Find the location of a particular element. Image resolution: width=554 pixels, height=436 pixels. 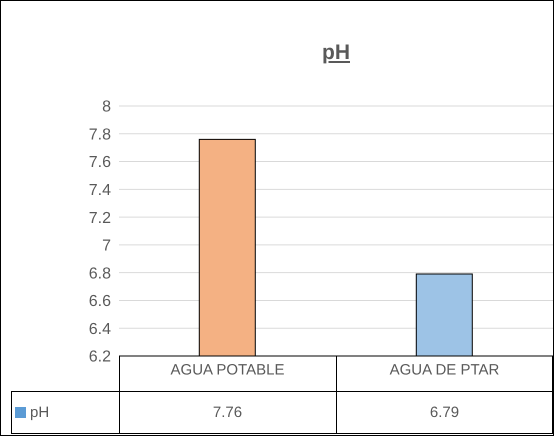

y-tick-label: 8 is located at coordinates (107, 107).